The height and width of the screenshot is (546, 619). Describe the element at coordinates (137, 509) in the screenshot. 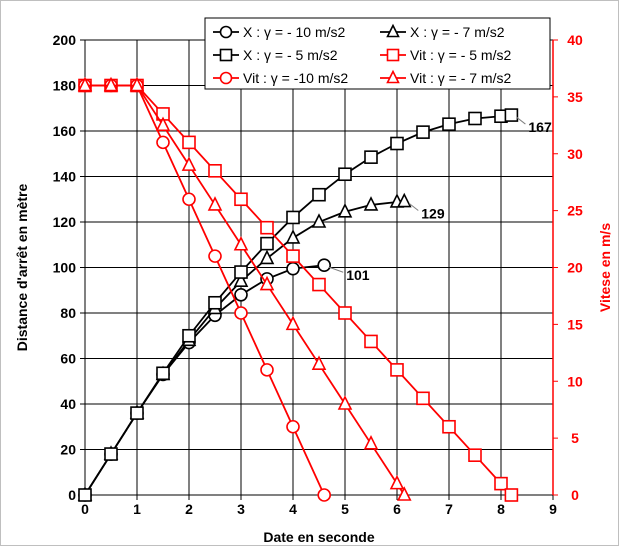

I see `x-tick-label: 1` at that location.